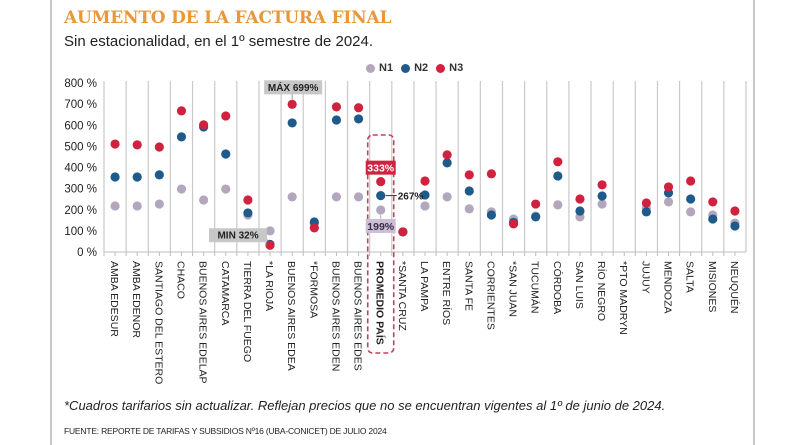 This screenshot has height=445, width=800. I want to click on x-tick-label: BUENOS AIRES EDEA, so click(291, 316).